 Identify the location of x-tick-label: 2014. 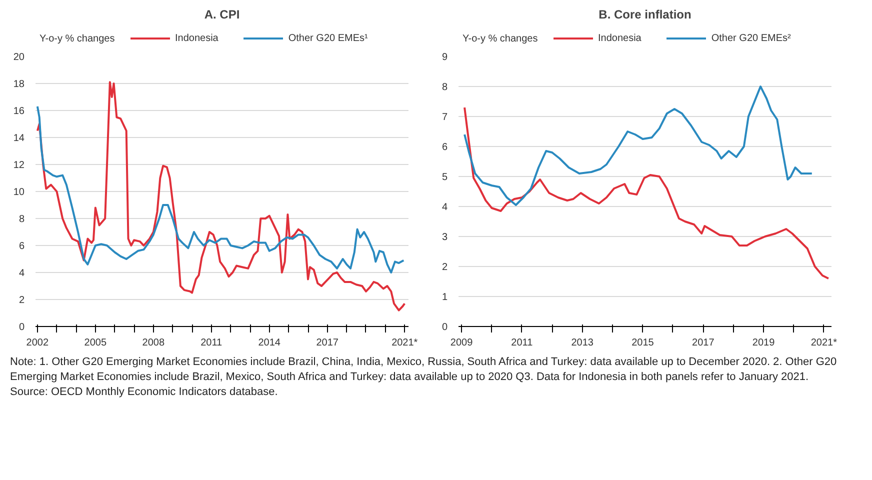
(269, 343).